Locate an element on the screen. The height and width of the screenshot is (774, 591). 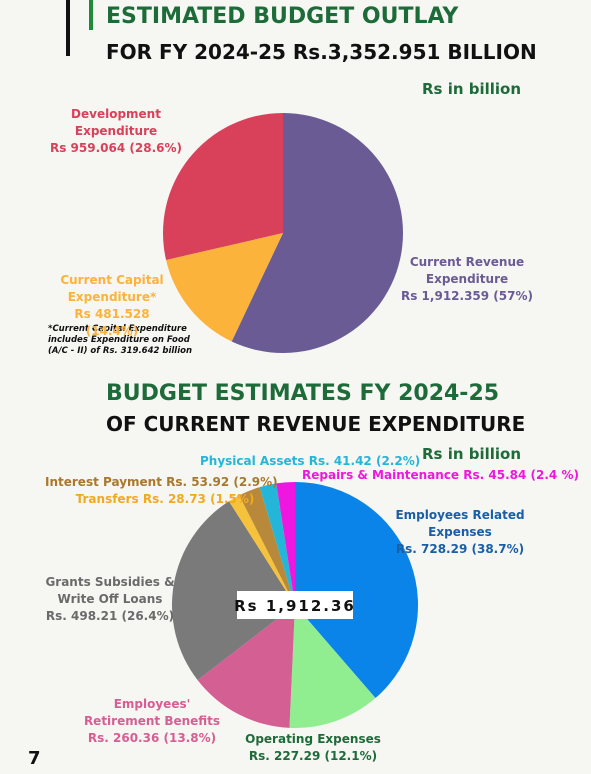
chart-title: BUDGET ESTIMATES FY 2024-25 is located at coordinates (303, 393).